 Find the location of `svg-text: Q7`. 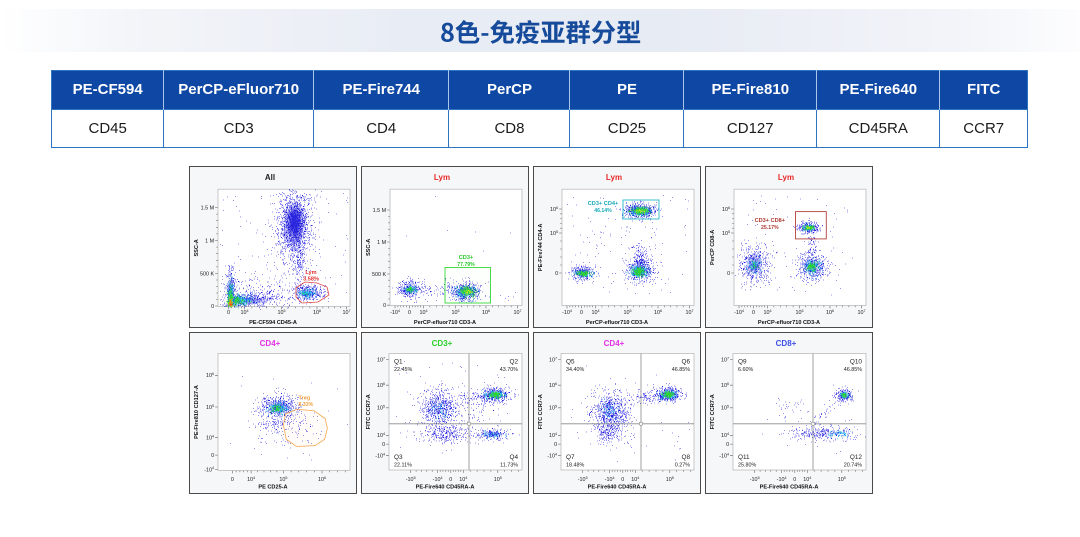

svg-text: Q7 is located at coordinates (570, 457).